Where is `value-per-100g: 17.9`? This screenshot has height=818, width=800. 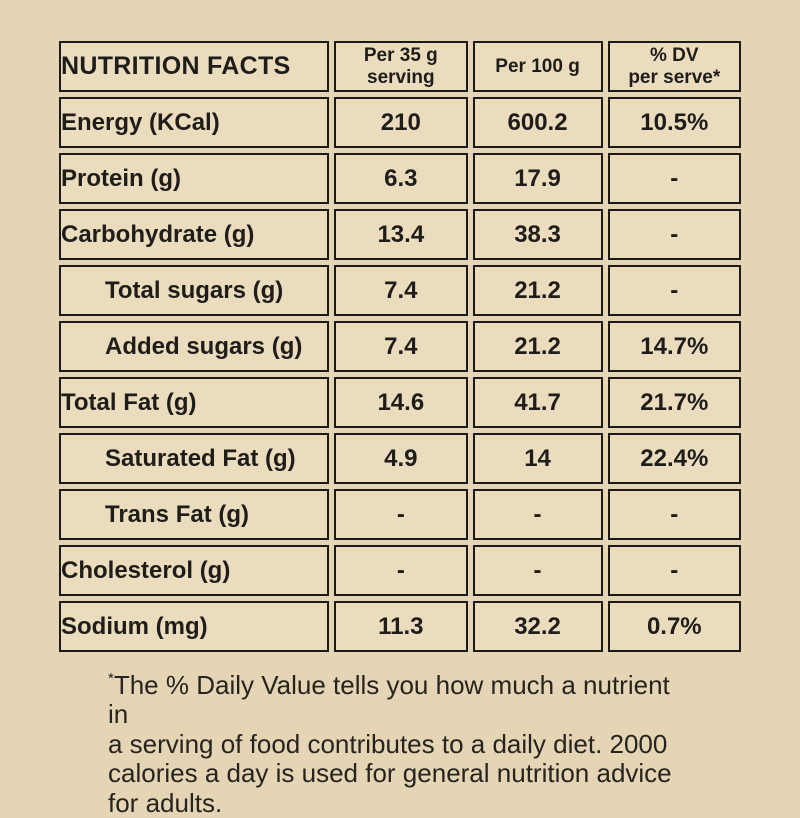
value-per-100g: 17.9 is located at coordinates (537, 178).